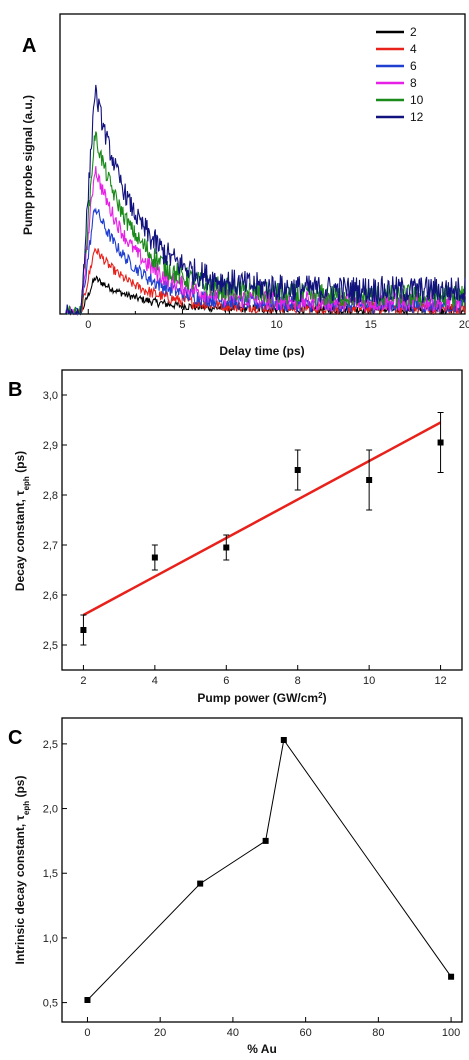 The height and width of the screenshot is (1060, 469). What do you see at coordinates (306, 1033) in the screenshot?
I see `x-tick-label: 60` at bounding box center [306, 1033].